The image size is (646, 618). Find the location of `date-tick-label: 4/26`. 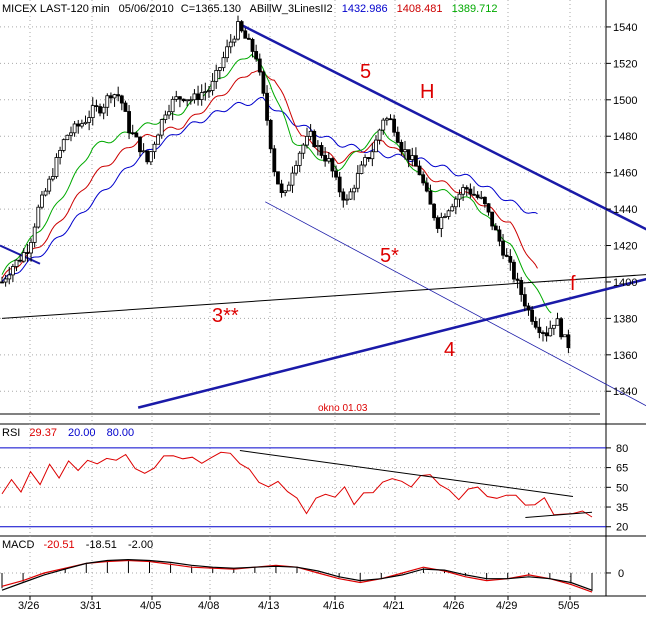

date-tick-label: 4/26 is located at coordinates (453, 606).